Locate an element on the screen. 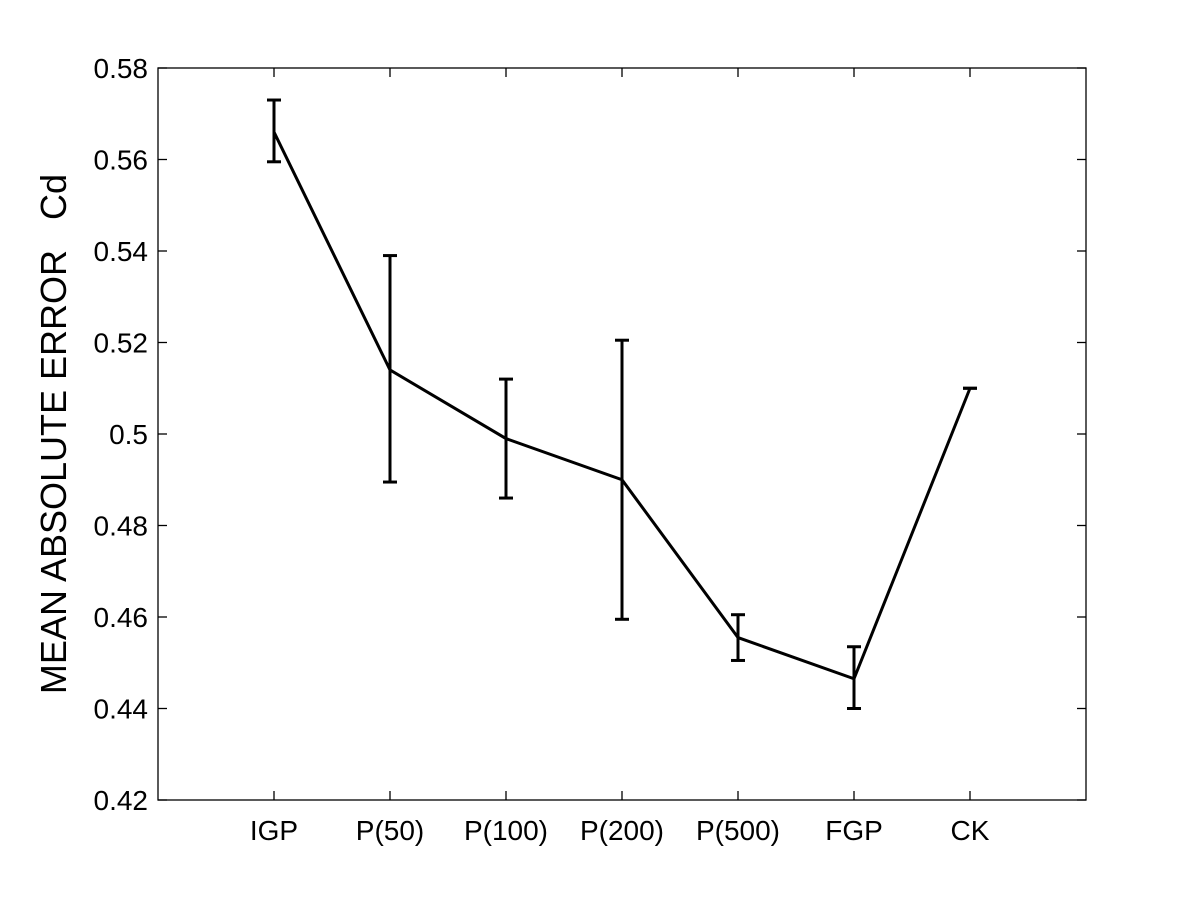  y-tick-label: 0.48 is located at coordinates (121, 526).